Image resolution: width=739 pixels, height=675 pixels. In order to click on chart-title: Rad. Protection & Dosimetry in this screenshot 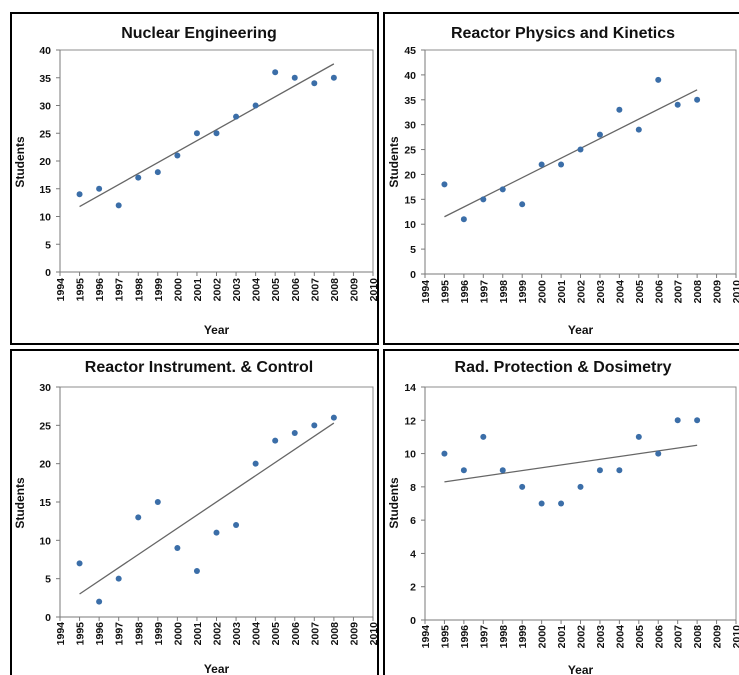, I will do `click(563, 367)`.